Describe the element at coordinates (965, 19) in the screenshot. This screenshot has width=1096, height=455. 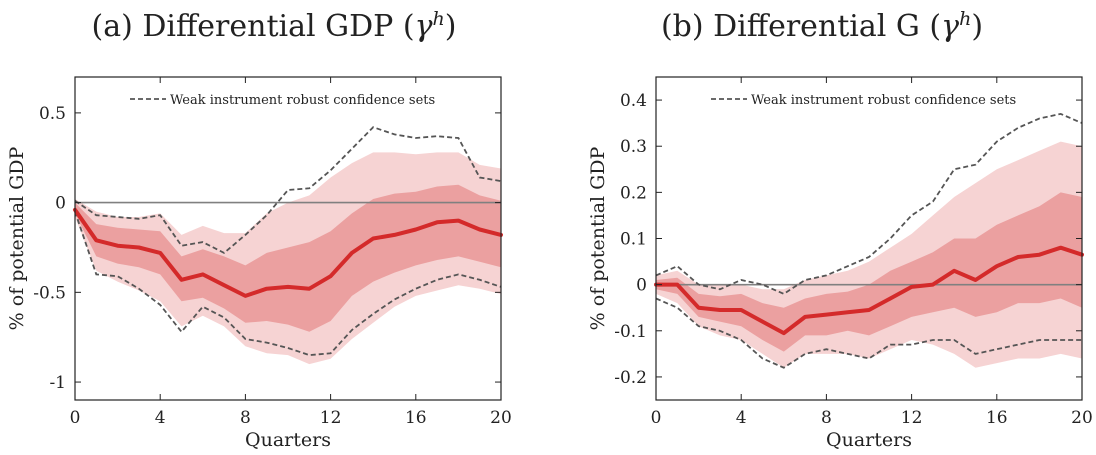
I see `chart-title-b-superscript: h` at that location.